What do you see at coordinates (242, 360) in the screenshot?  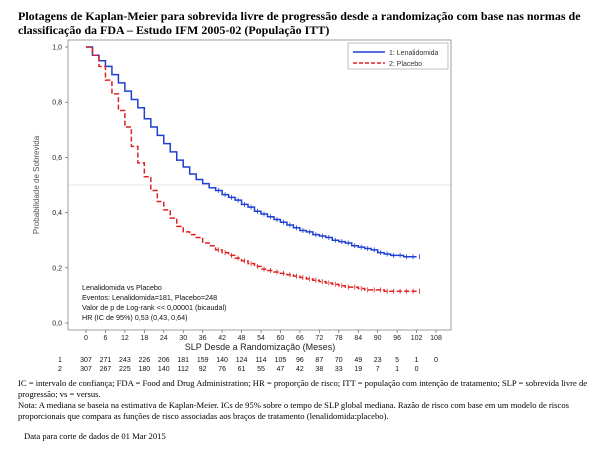 I see `risk-cell: 124` at bounding box center [242, 360].